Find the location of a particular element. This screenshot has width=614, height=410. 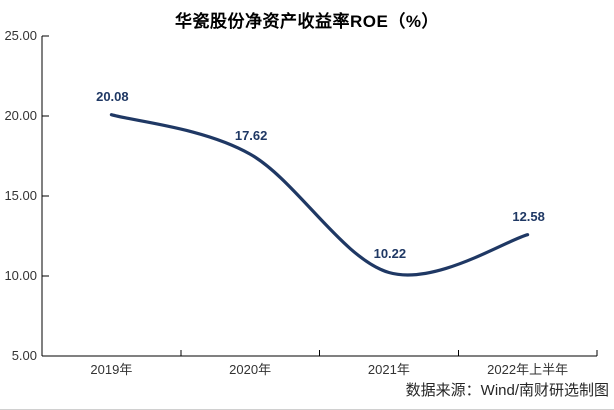

y-tick-label: 20.00 is located at coordinates (20, 115).